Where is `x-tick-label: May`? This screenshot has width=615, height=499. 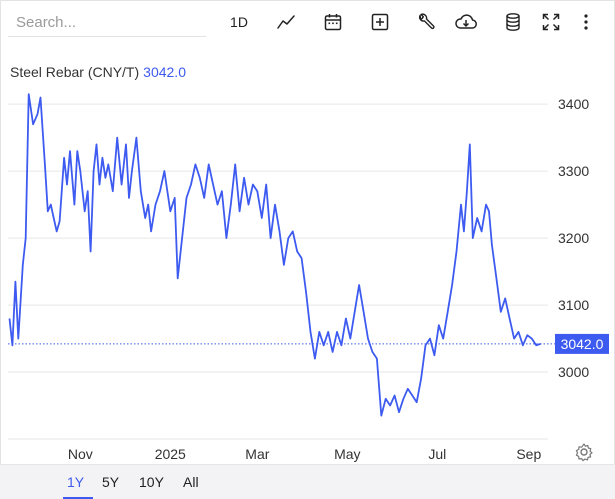
x-tick-label: May is located at coordinates (347, 454).